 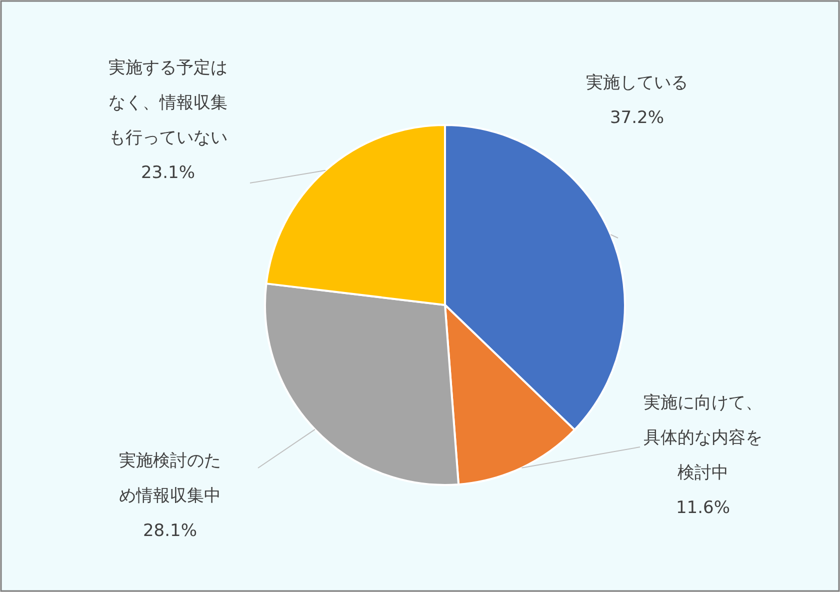 I want to click on data-label: 37.2%, so click(x=637, y=118).